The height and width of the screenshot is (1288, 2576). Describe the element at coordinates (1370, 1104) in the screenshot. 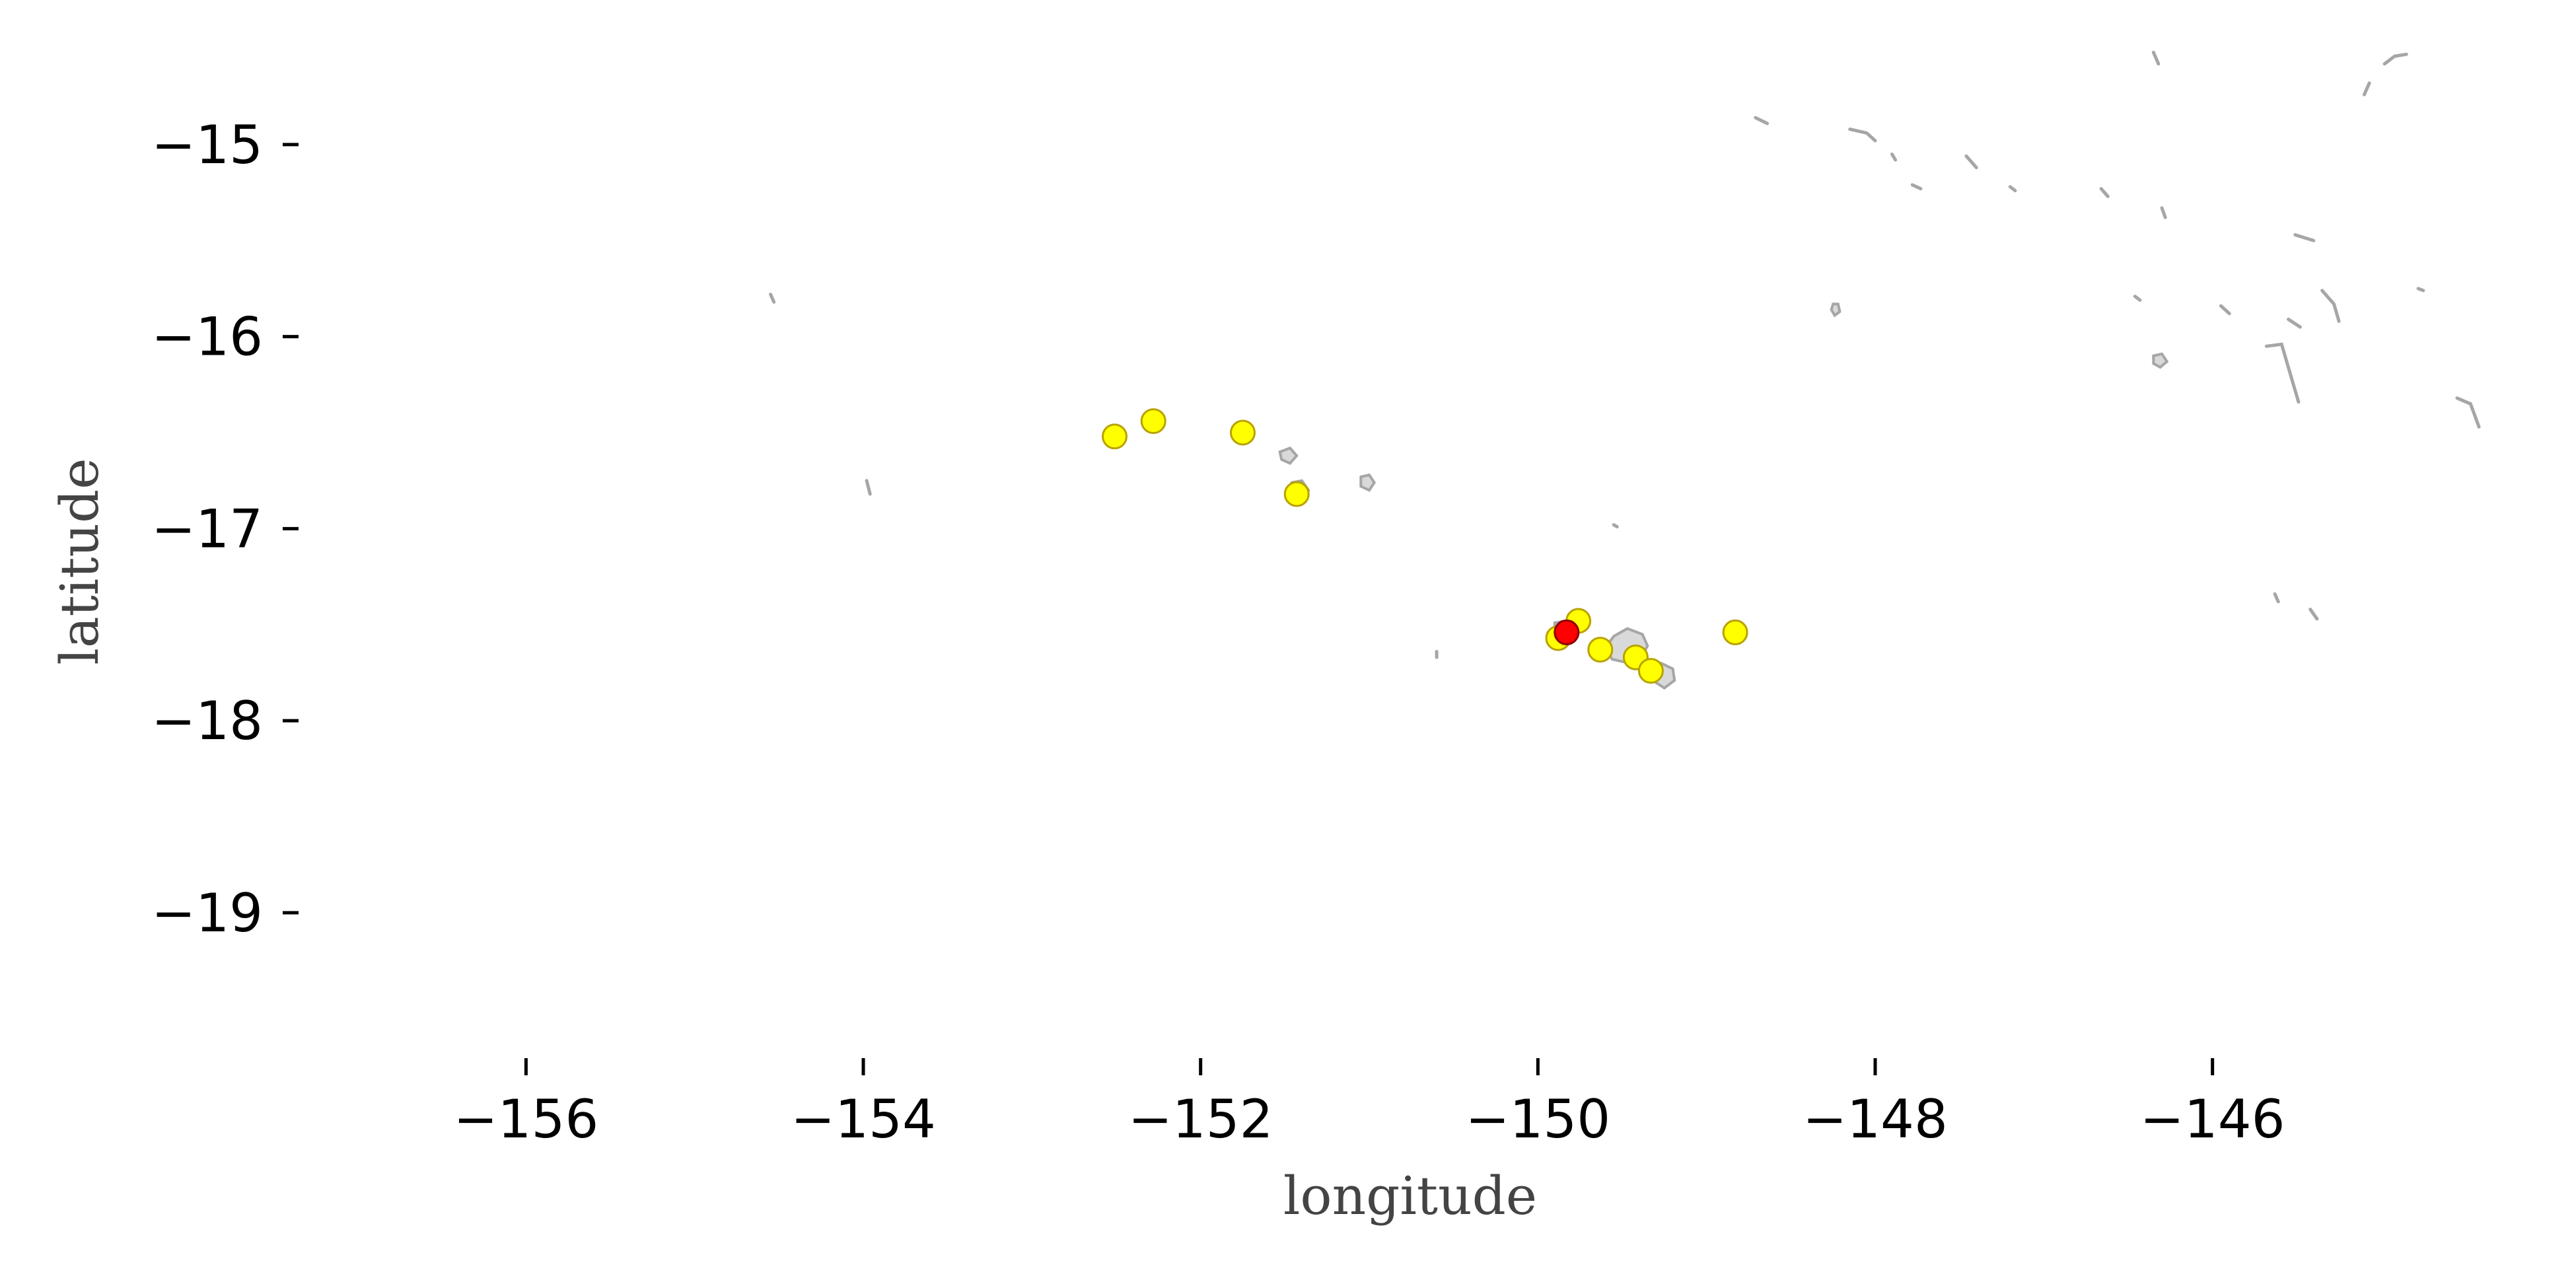

I see `x-axis: −156 −154 −152 −150 −148 −146` at that location.